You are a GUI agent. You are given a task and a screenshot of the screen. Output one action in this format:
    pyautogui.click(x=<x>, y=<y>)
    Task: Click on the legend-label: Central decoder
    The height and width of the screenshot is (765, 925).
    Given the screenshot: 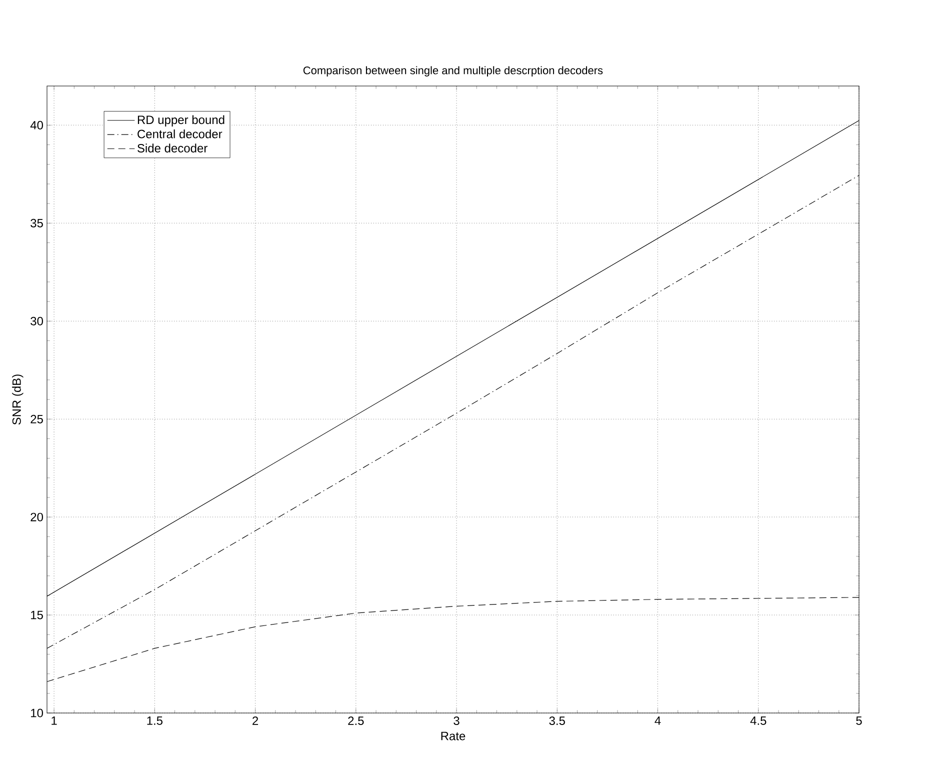 What is the action you would take?
    pyautogui.click(x=180, y=133)
    